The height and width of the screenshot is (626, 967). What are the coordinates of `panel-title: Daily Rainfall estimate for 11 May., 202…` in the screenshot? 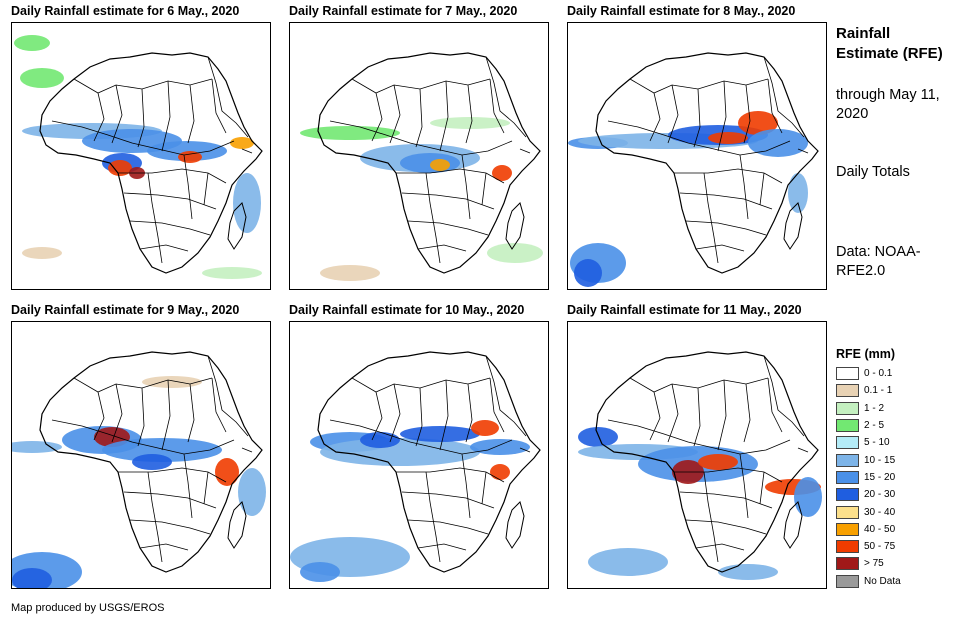 It's located at (684, 310).